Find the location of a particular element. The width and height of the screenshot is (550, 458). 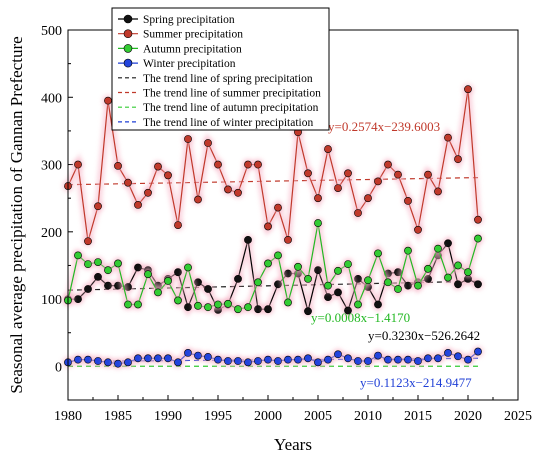

trend-equation-label: y=0.1123x−214.9477 is located at coordinates (416, 382).